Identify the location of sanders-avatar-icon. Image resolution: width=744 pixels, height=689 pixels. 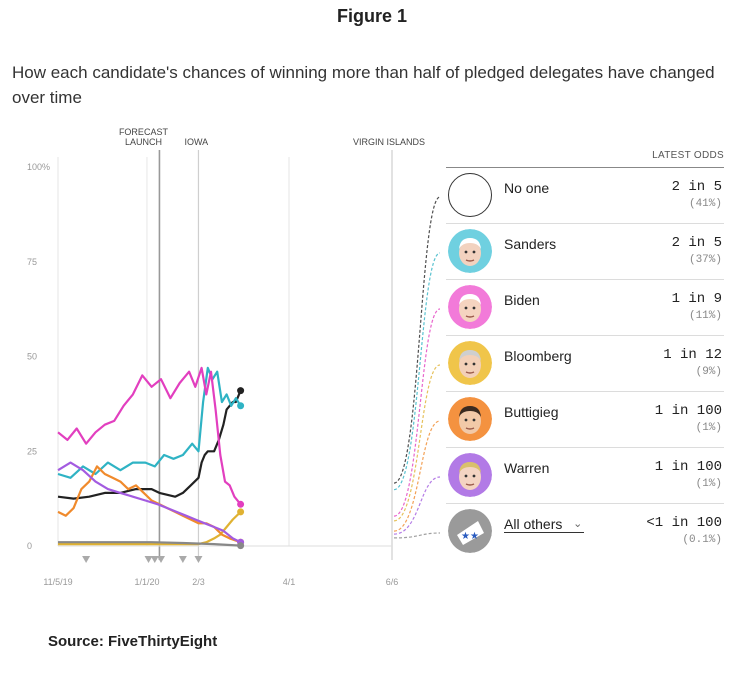
(470, 251).